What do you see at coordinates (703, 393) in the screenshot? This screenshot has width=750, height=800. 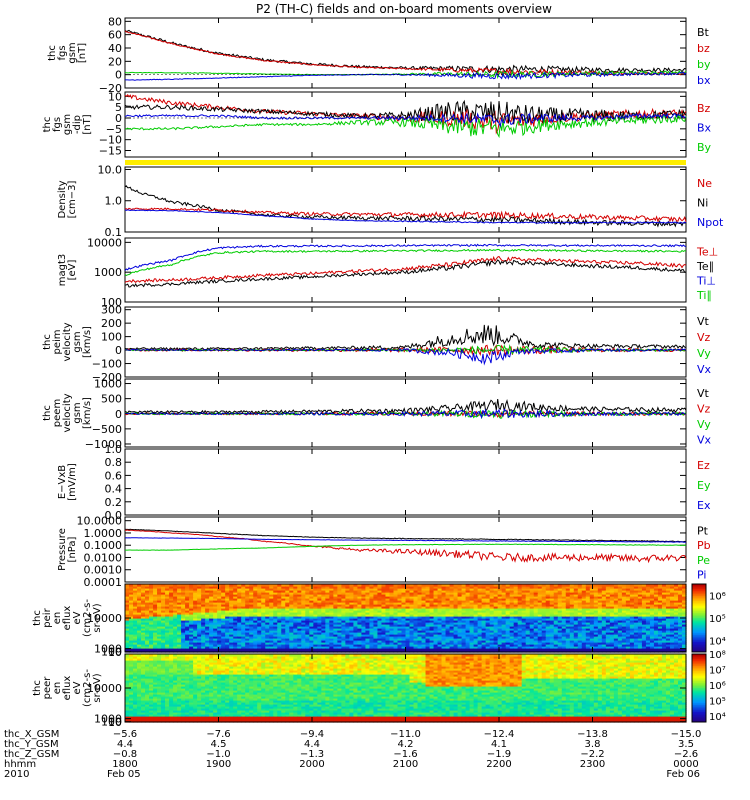 I see `legend-Vt: Vt` at bounding box center [703, 393].